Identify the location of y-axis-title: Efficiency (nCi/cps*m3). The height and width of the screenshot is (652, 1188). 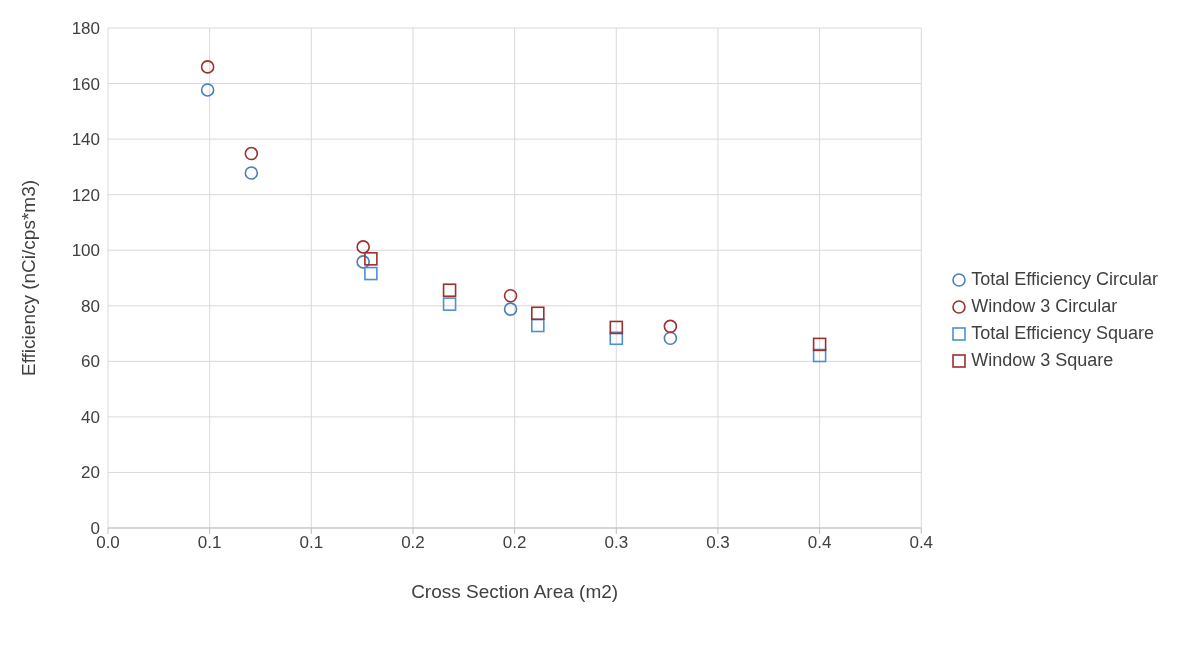
(28, 278).